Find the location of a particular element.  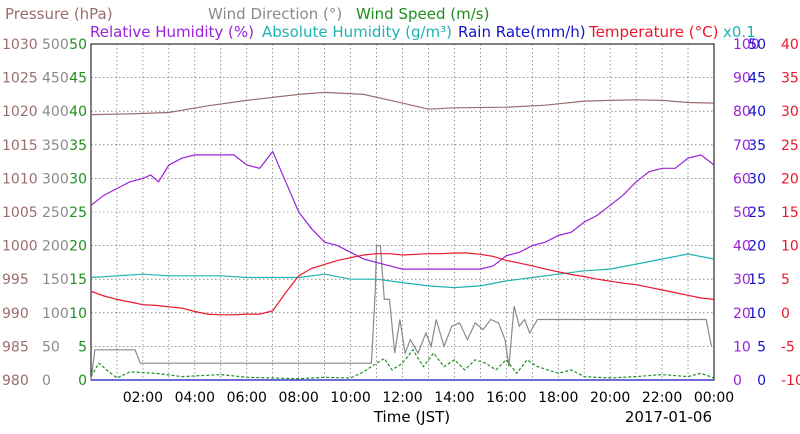

x-tick-label: 22:00 is located at coordinates (662, 398).